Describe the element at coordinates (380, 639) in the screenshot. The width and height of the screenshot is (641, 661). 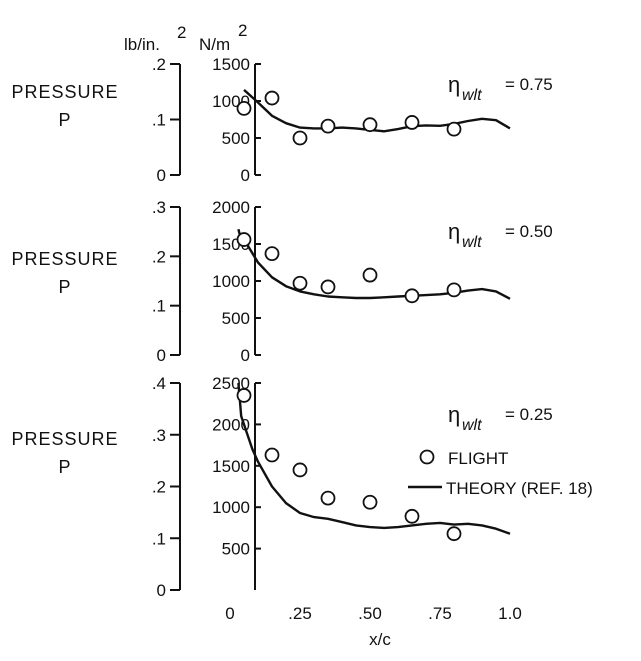
I see `x-axis-title: x/c` at that location.